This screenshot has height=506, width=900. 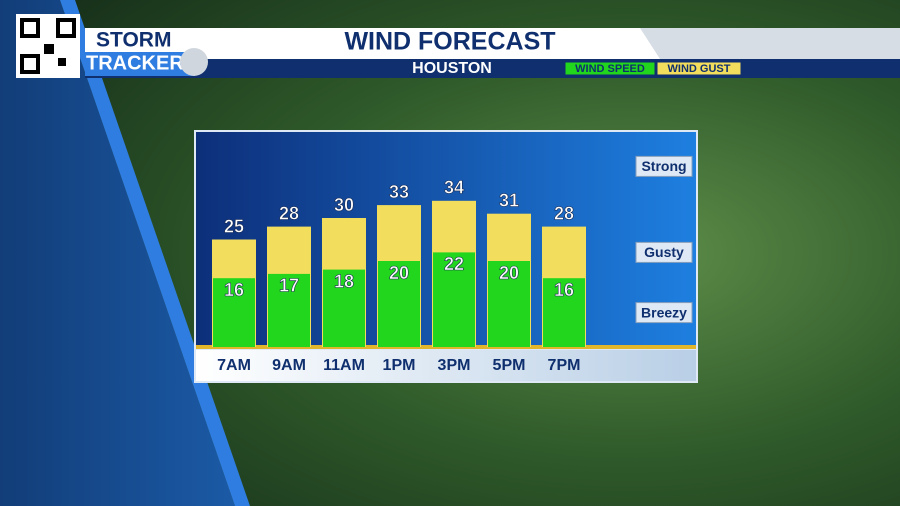 I want to click on logo-bg, so click(x=140, y=64).